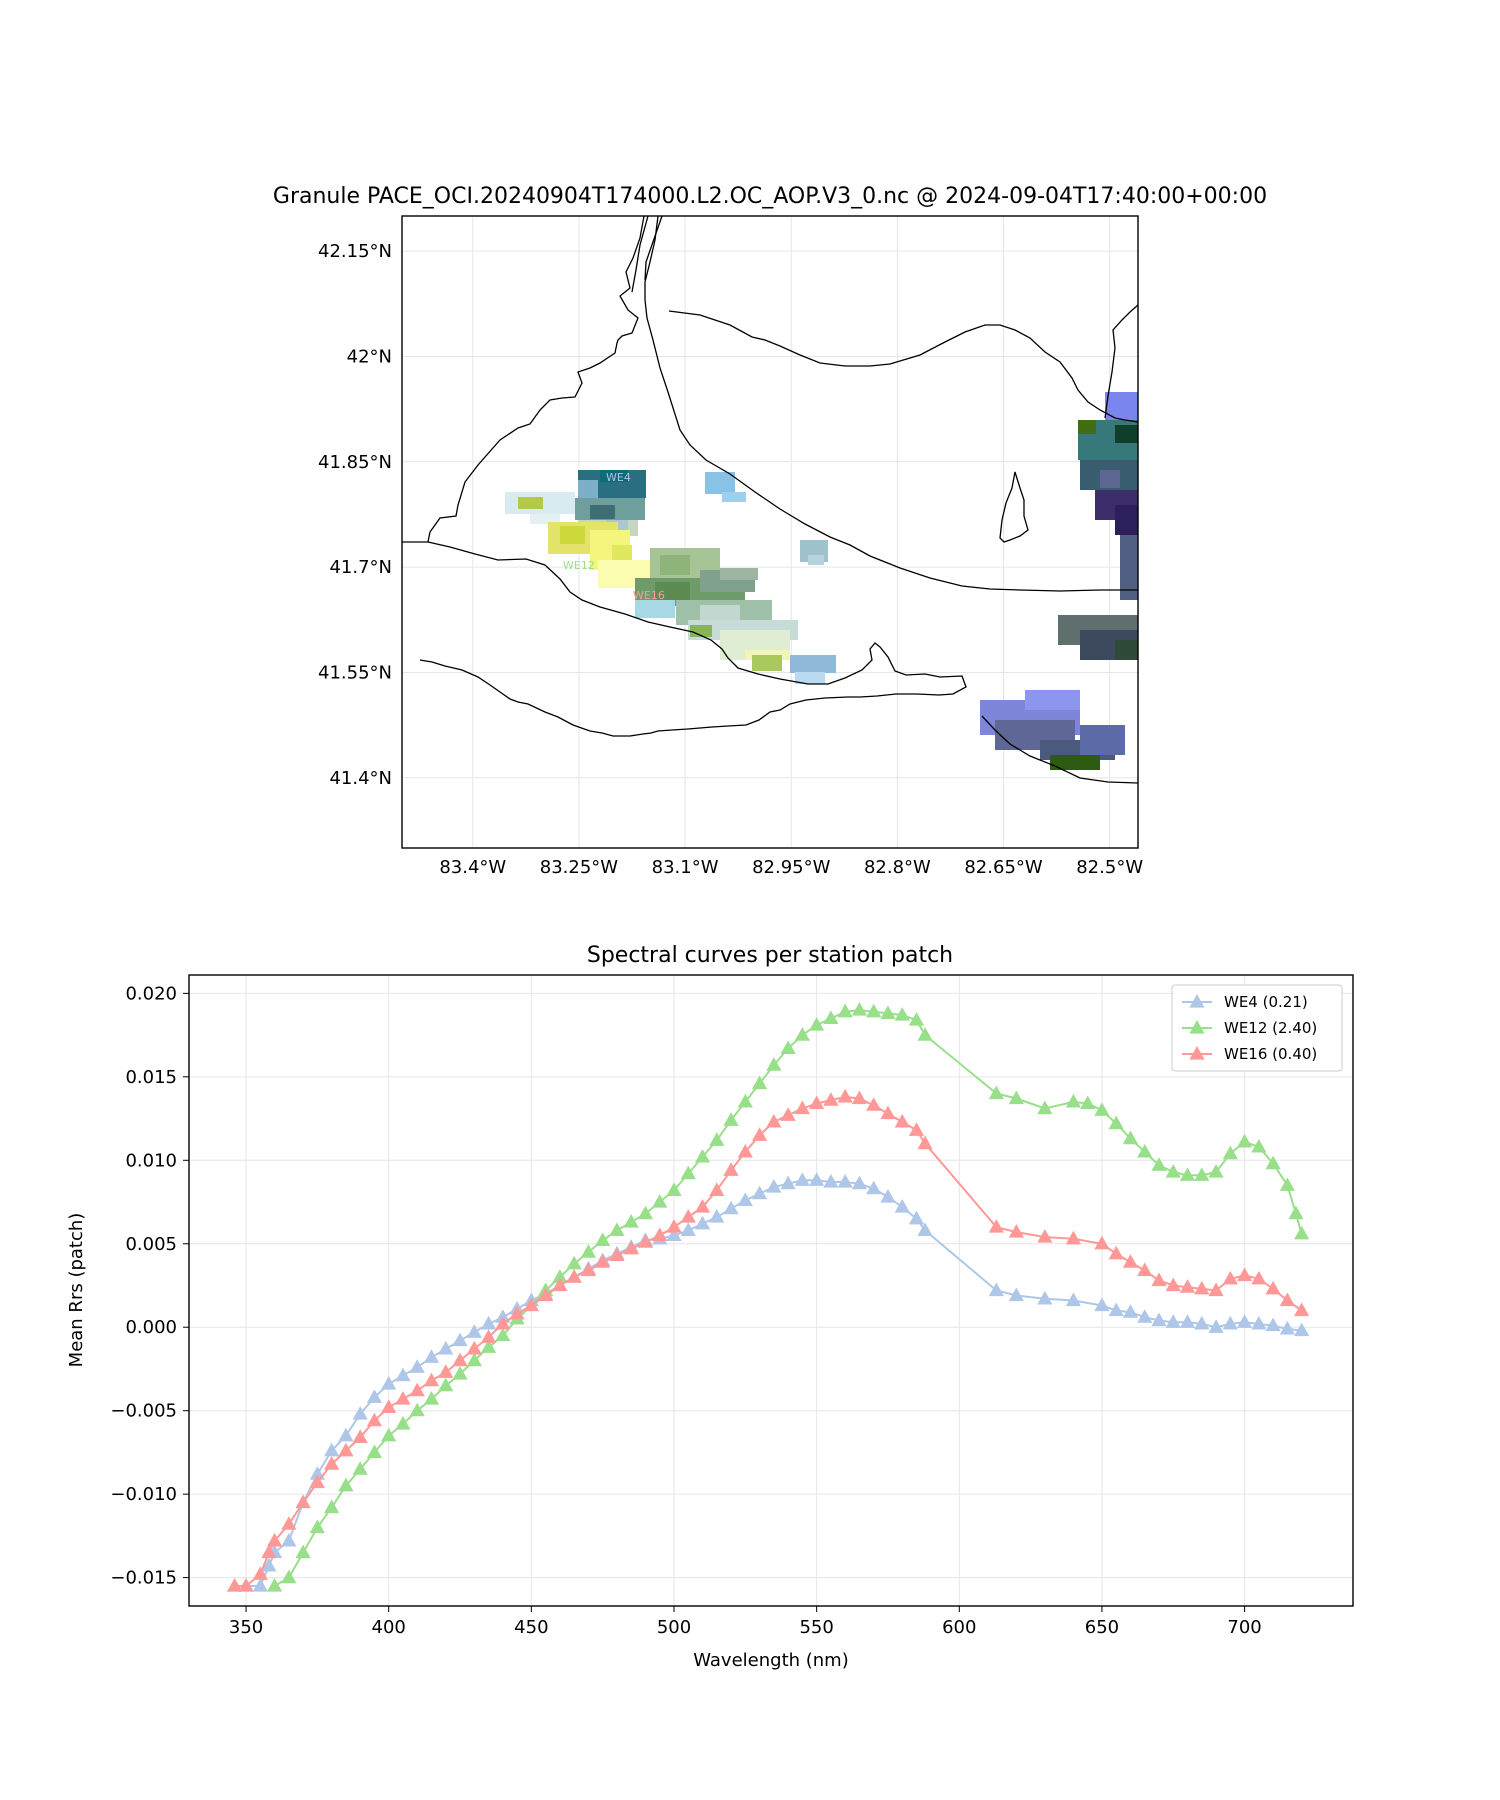  What do you see at coordinates (1059, 581) in the screenshot?
I see `satellite-pixel-patch-east` at bounding box center [1059, 581].